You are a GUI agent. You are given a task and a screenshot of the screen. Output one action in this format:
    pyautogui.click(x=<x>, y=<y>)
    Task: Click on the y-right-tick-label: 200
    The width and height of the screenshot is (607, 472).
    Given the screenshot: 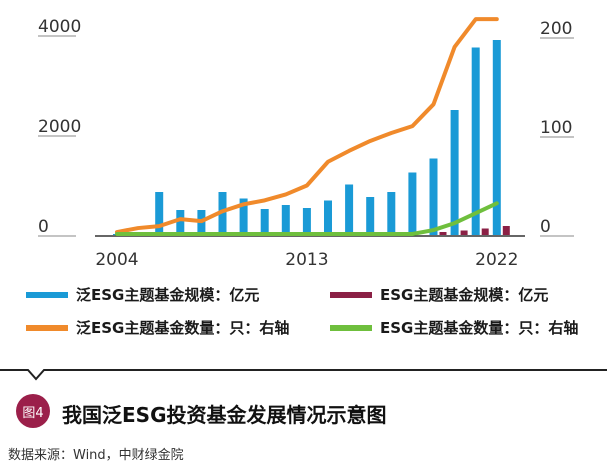 What is the action you would take?
    pyautogui.click(x=556, y=29)
    